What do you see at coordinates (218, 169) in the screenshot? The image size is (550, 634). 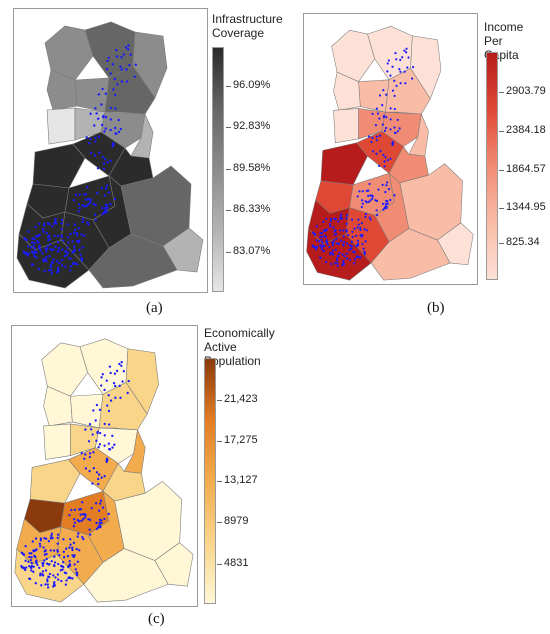 I see `colorbar-a` at bounding box center [218, 169].